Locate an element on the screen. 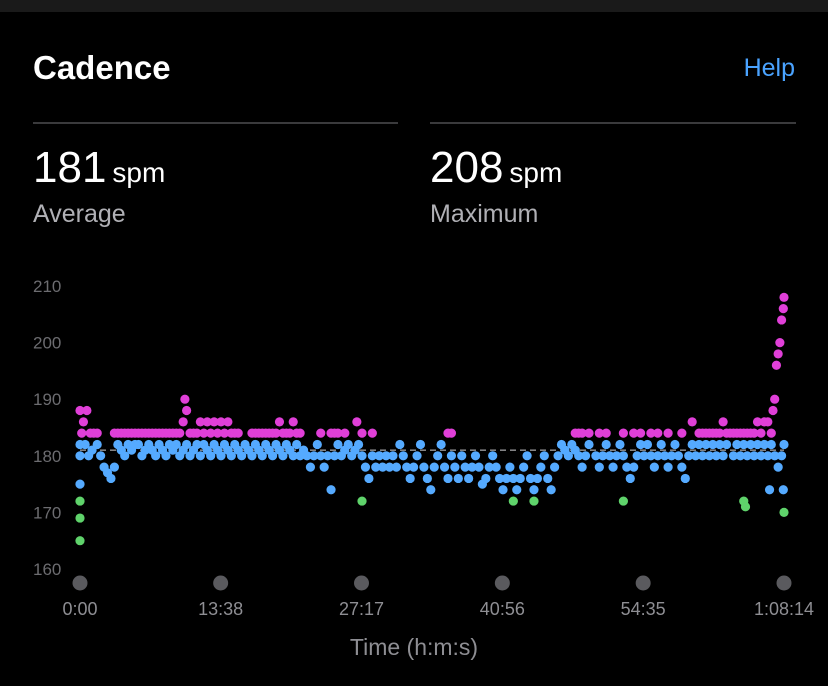 This screenshot has height=686, width=828. y-tick-label: 180 is located at coordinates (47, 456).